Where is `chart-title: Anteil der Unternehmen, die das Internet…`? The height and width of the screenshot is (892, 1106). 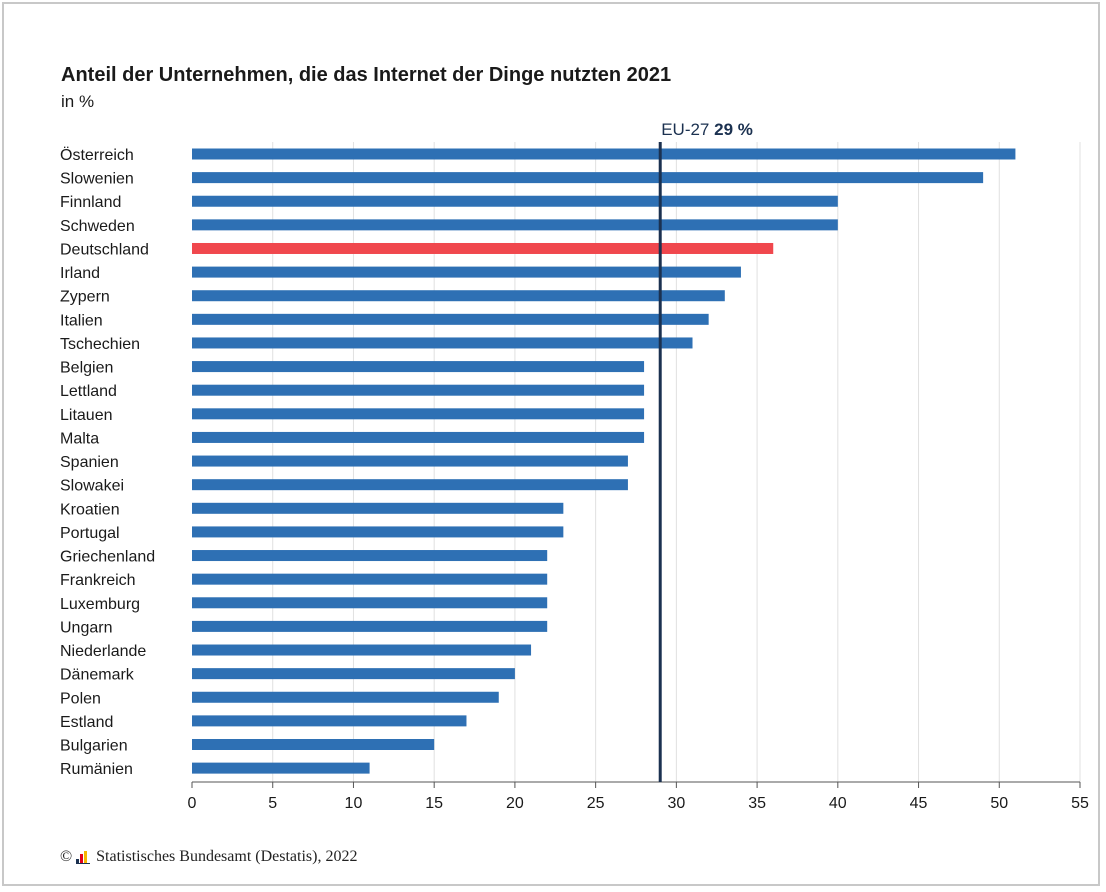 chart-title: Anteil der Unternehmen, die das Internet… is located at coordinates (366, 75).